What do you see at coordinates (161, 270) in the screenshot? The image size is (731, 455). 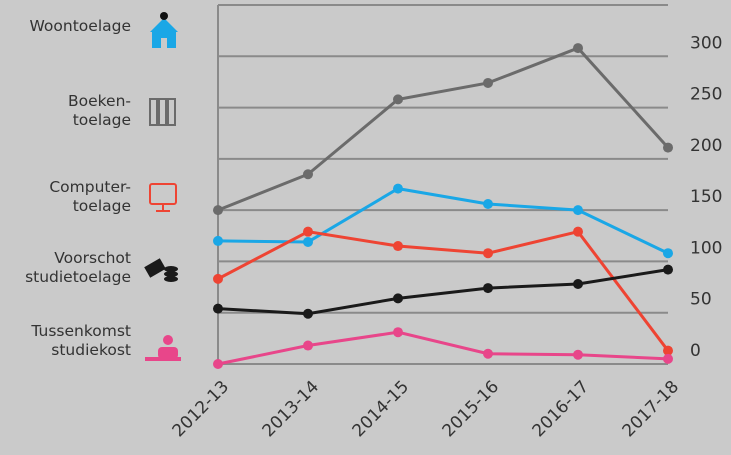 I see `icon-money` at bounding box center [161, 270].